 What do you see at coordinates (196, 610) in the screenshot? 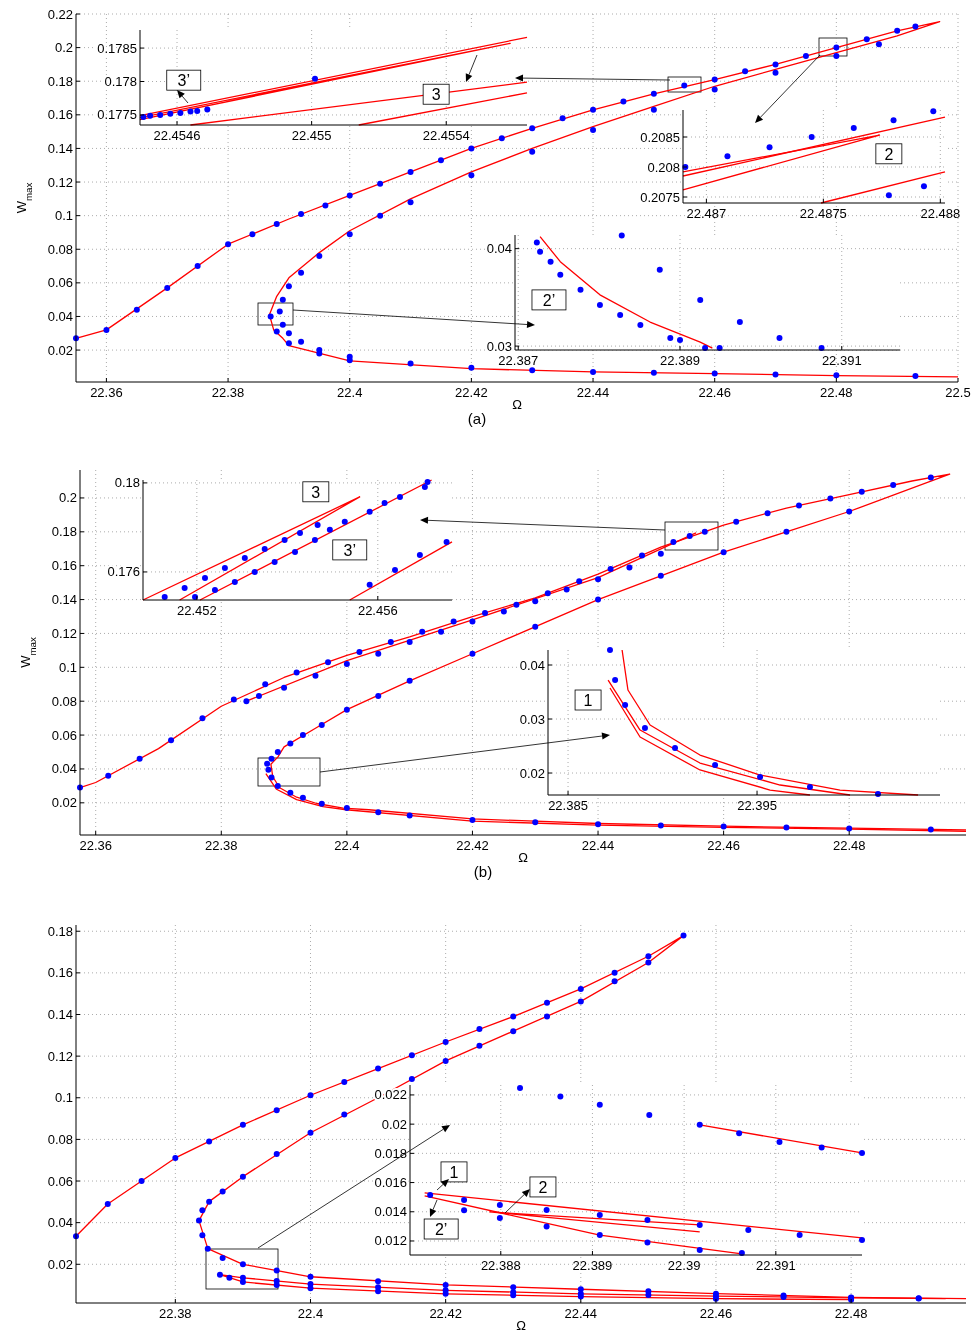
I see `x-tick-label: 22.452` at bounding box center [196, 610].